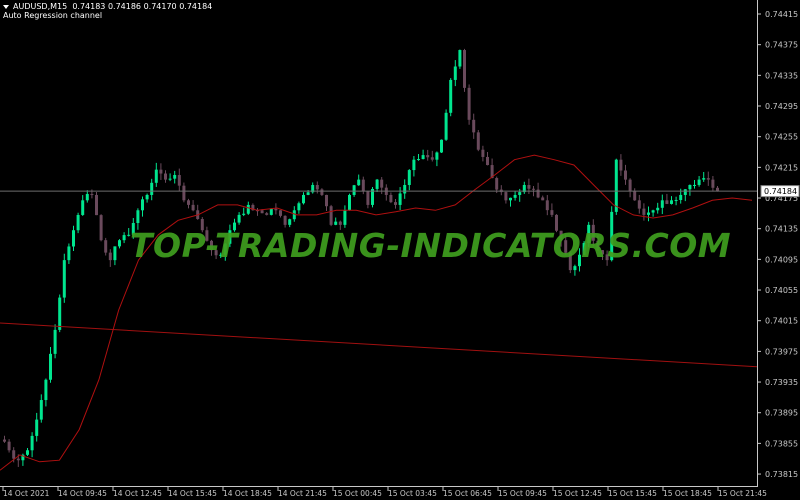 This screenshot has height=500, width=800. I want to click on regression-channel-line, so click(379, 345).